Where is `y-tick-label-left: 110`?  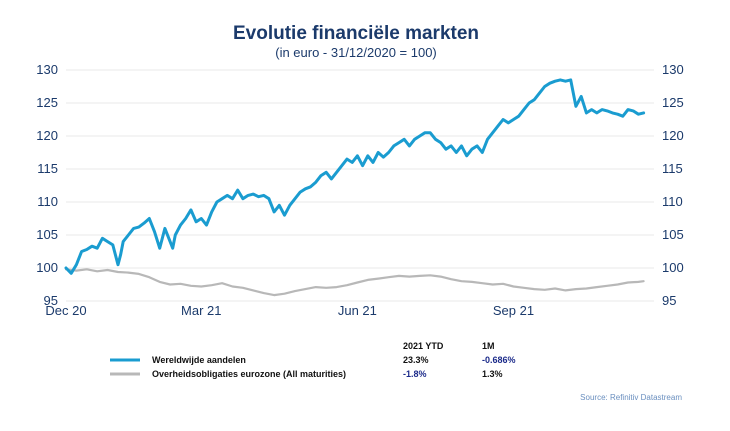 y-tick-label-left: 110 is located at coordinates (47, 201).